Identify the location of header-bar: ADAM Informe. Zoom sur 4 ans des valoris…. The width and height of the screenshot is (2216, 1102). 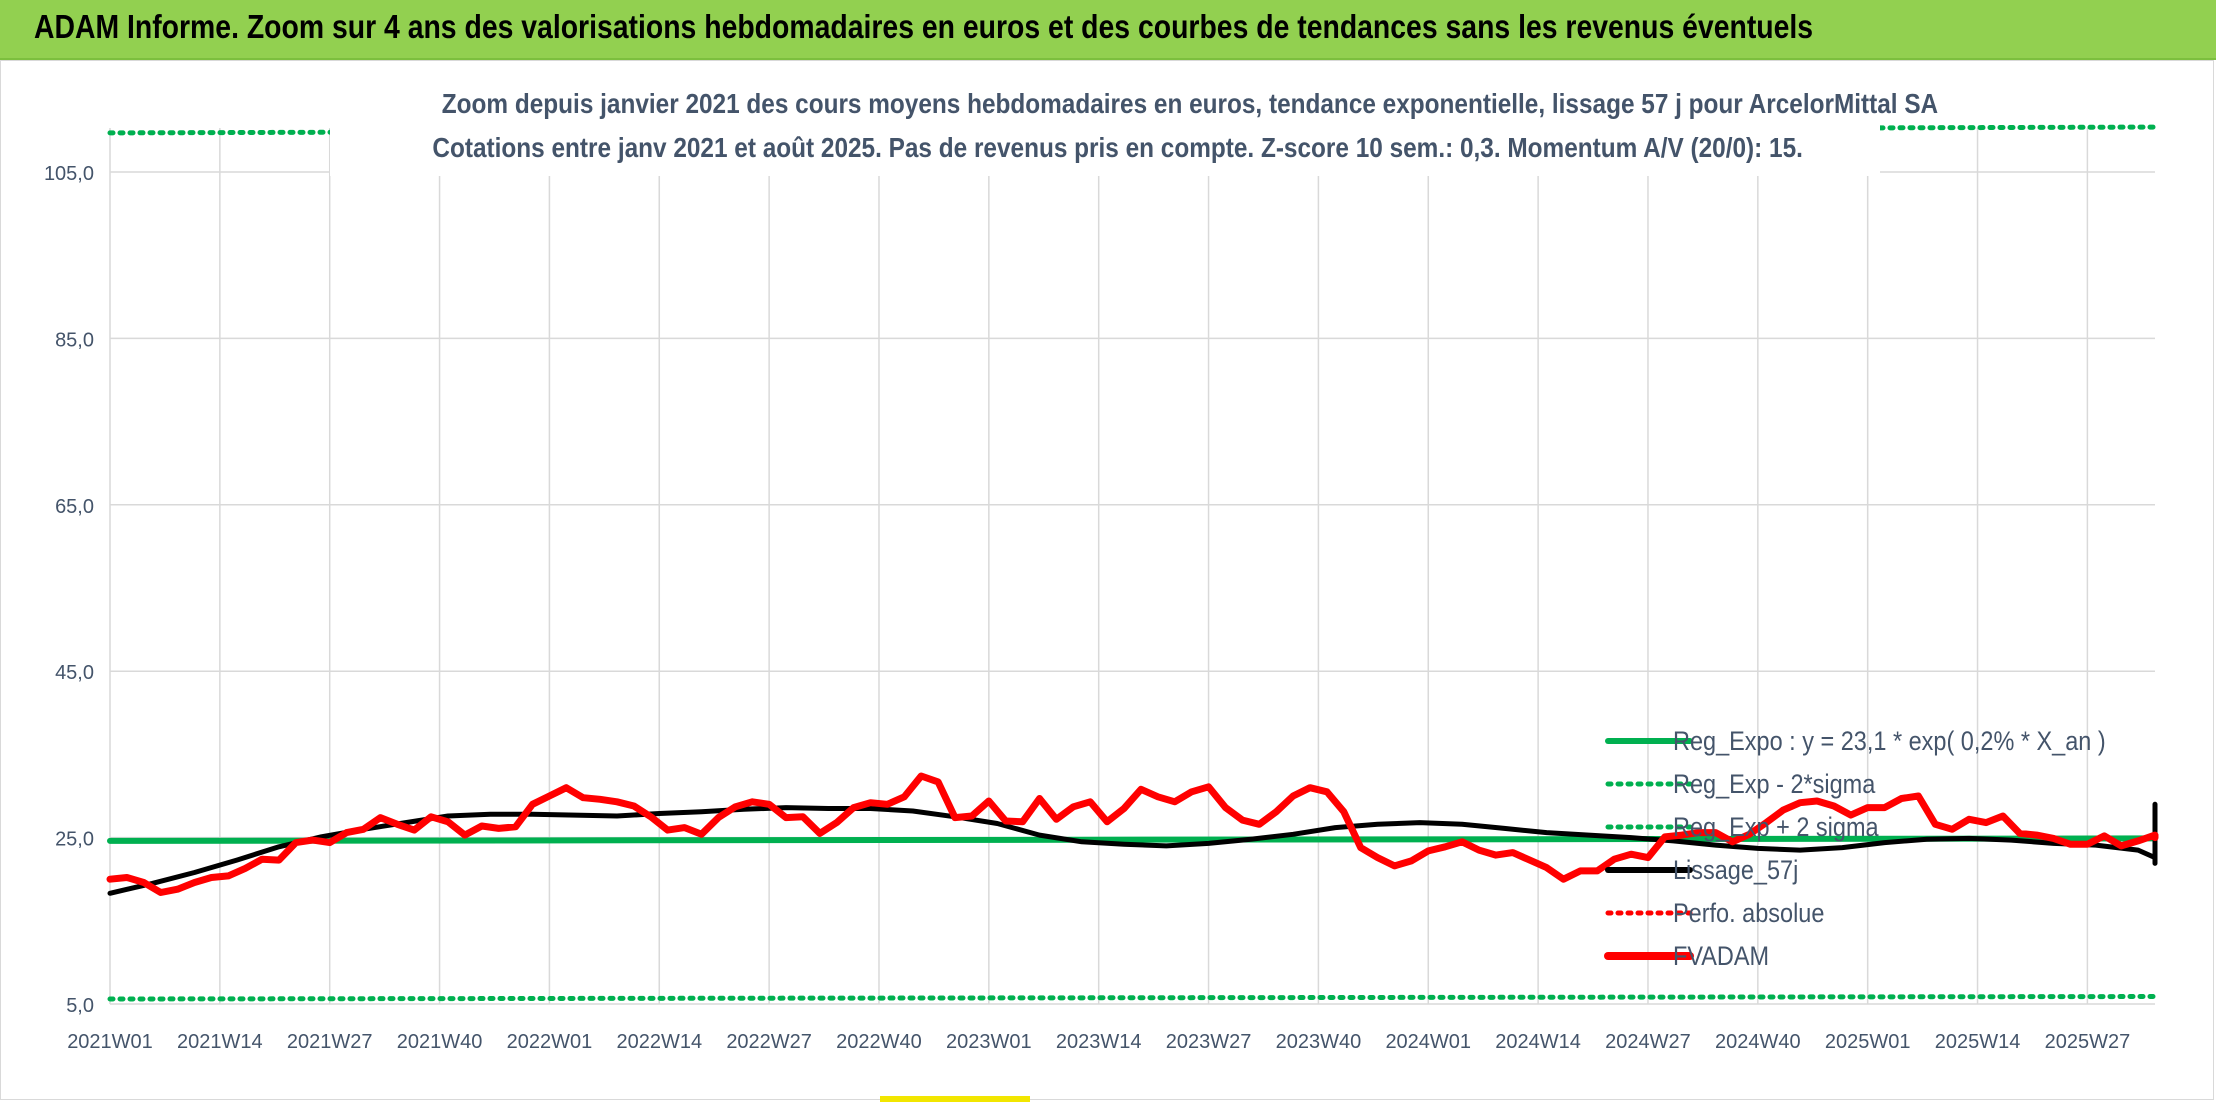
(1108, 30).